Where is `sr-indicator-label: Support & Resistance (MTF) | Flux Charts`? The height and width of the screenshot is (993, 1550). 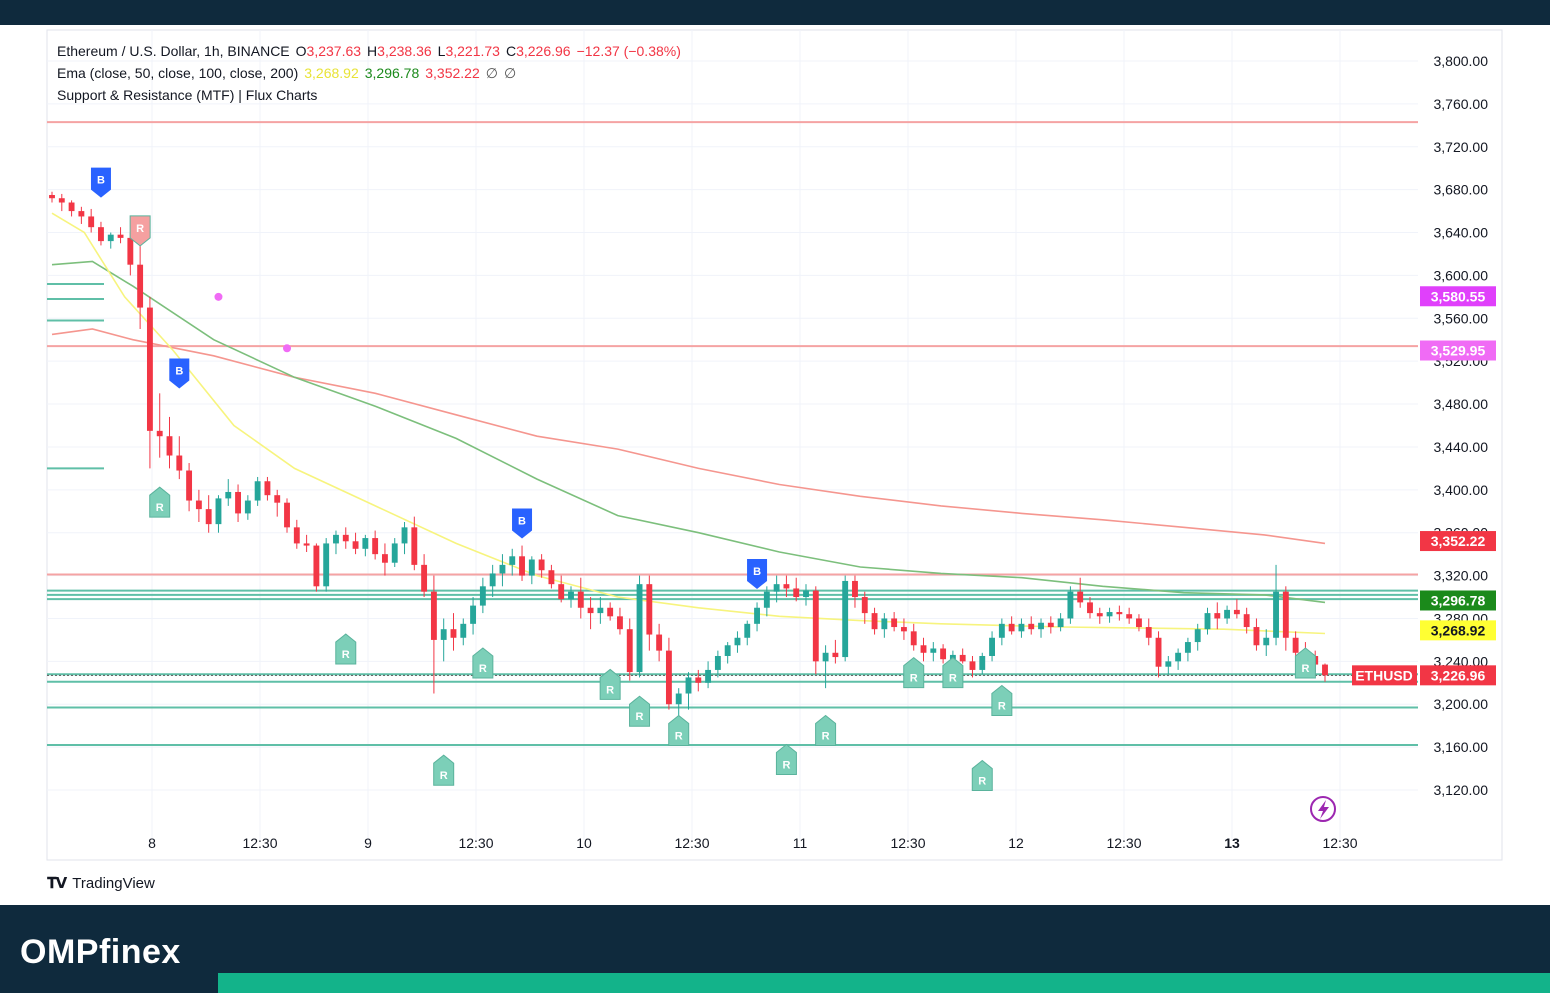
sr-indicator-label: Support & Resistance (MTF) | Flux Charts is located at coordinates (187, 95).